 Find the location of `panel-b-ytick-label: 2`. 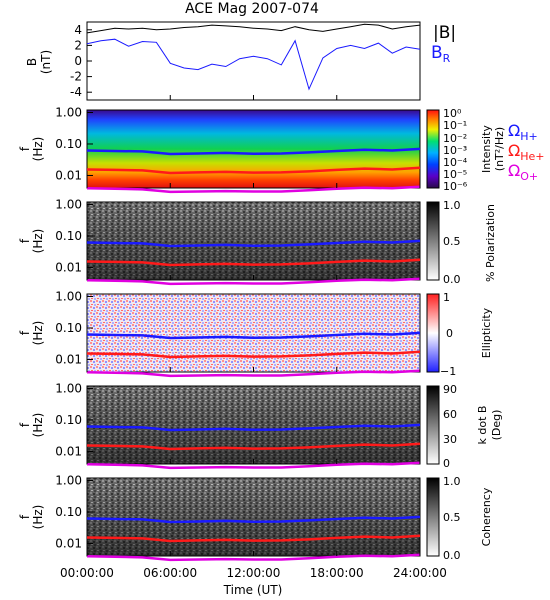

panel-b-ytick-label: 2 is located at coordinates (78, 45).